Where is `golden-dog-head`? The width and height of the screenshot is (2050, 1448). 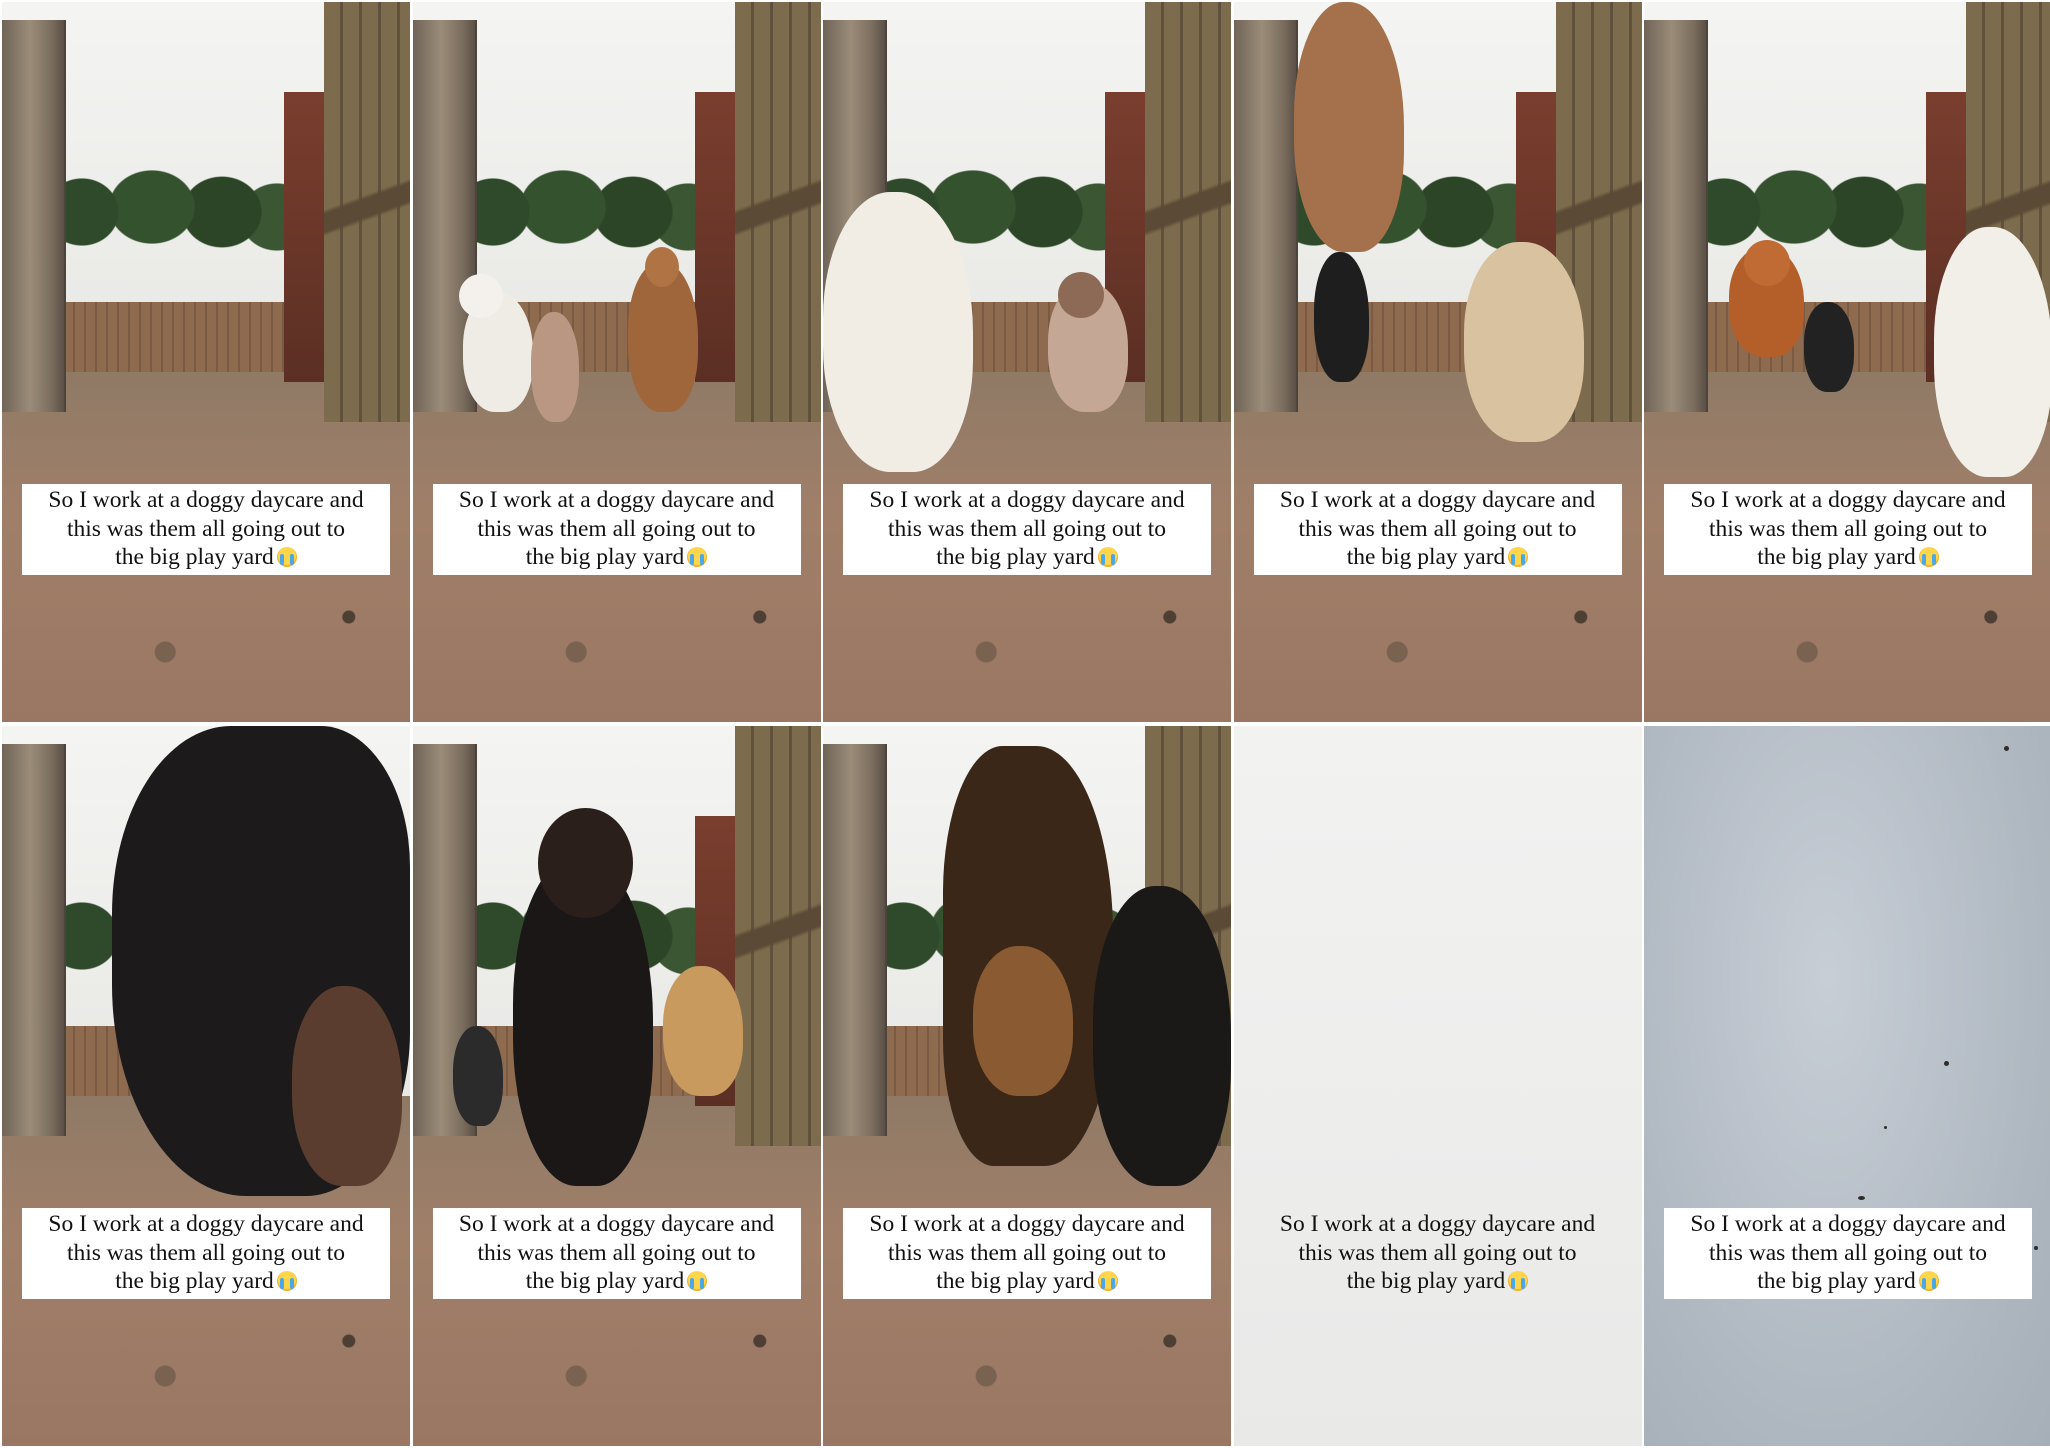 golden-dog-head is located at coordinates (1767, 263).